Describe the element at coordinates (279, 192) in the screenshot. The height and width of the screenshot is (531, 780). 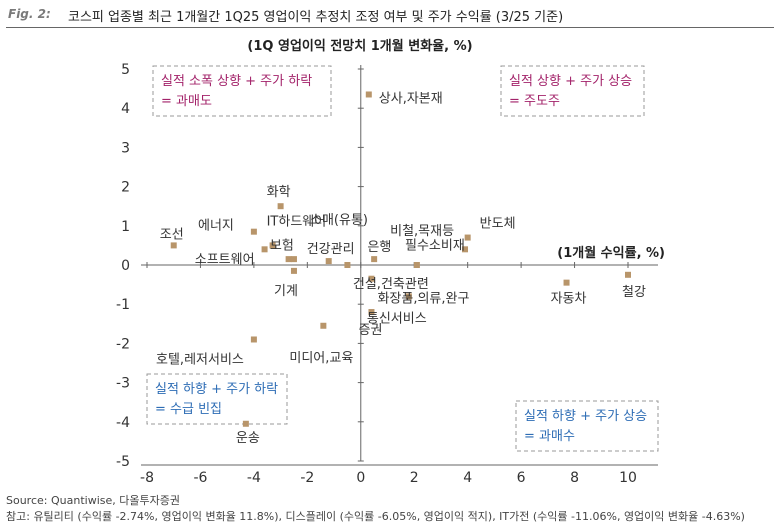
I see `point-label: 화학` at that location.